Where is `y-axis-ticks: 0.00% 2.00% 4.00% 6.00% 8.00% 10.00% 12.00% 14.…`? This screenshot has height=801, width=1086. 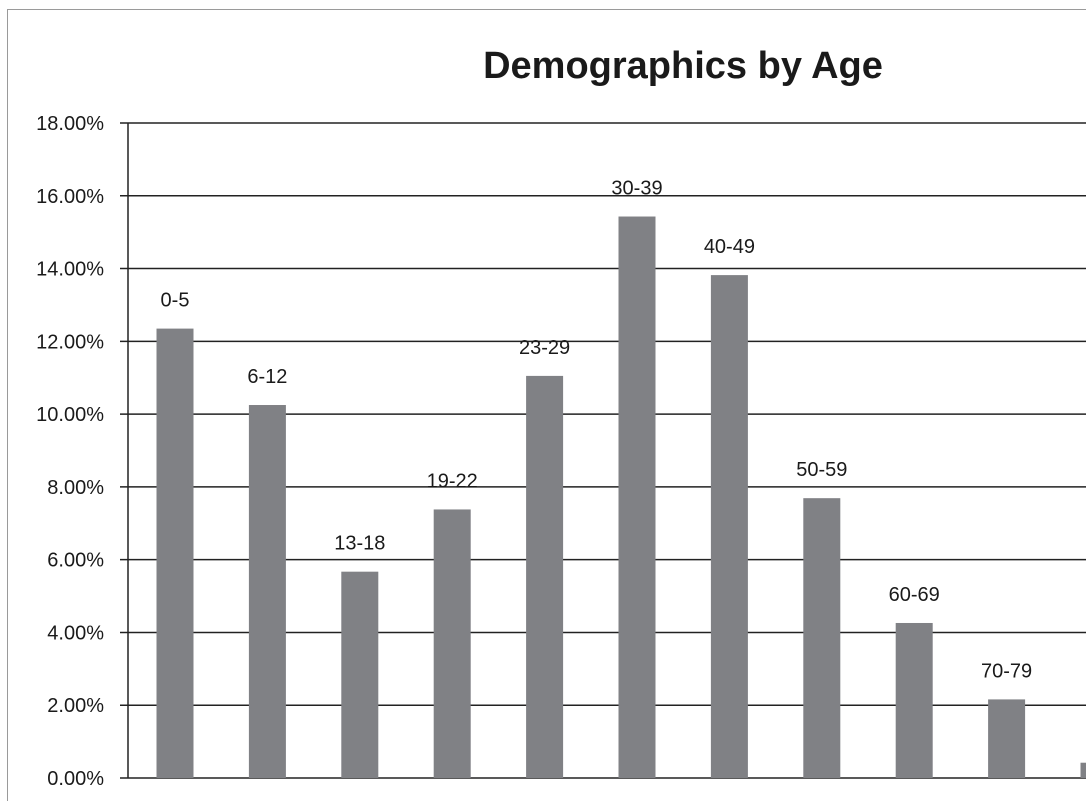
y-axis-ticks: 0.00% 2.00% 4.00% 6.00% 8.00% 10.00% 12.00% 14.… is located at coordinates (70, 451).